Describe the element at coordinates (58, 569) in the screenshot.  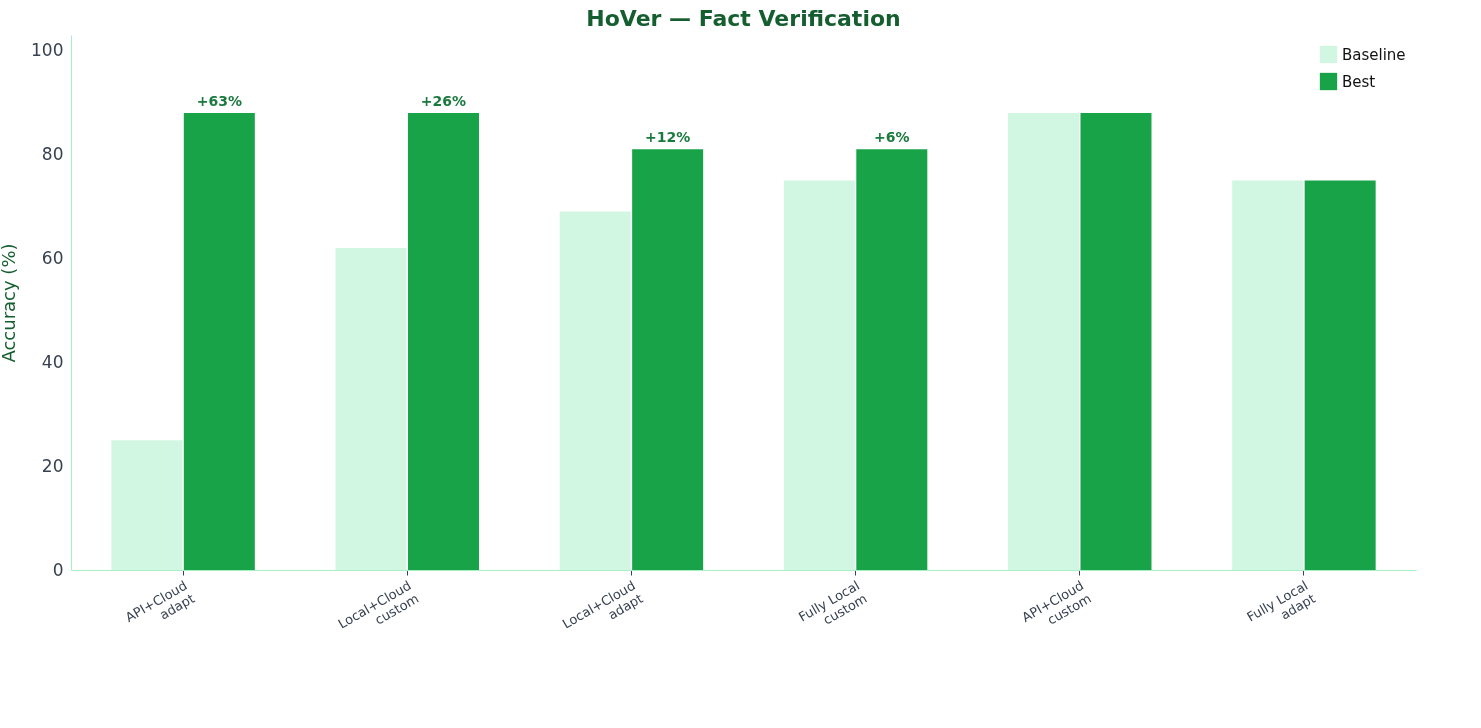
I see `y-tick-label: 0` at that location.